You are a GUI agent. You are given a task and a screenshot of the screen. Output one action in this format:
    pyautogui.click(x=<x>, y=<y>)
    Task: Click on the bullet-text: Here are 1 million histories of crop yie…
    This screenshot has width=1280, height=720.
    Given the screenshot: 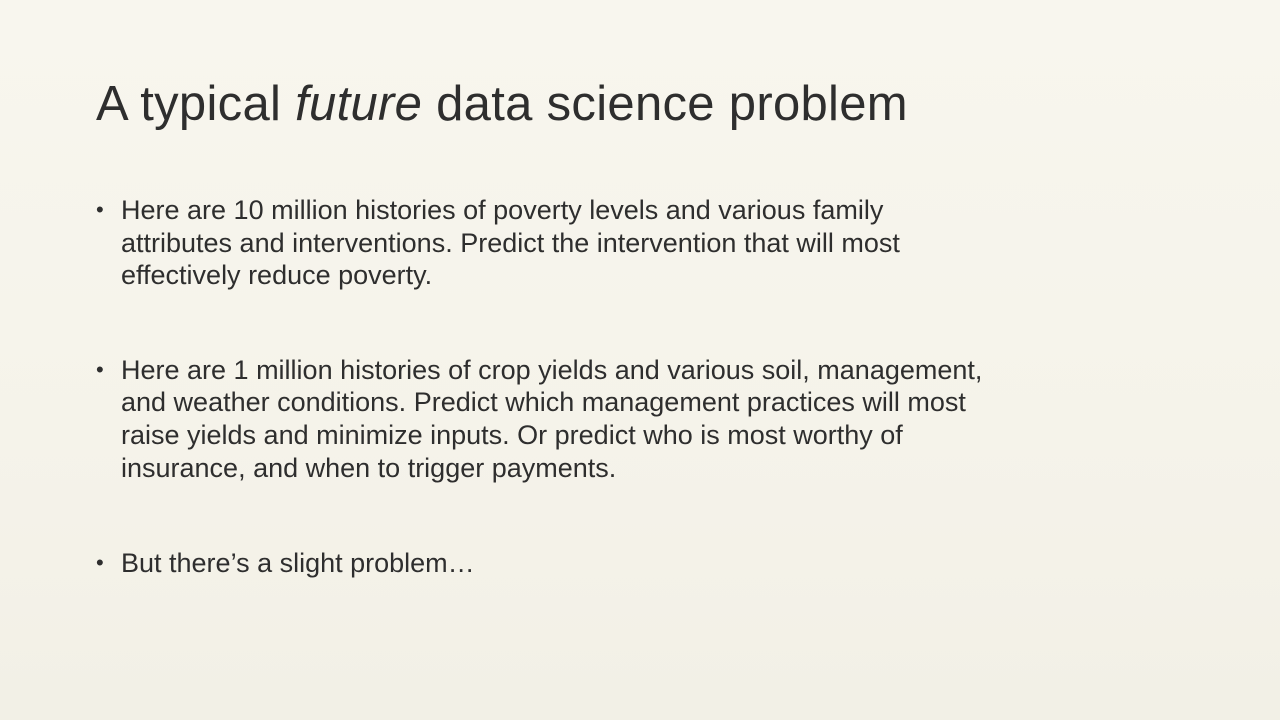 What is the action you would take?
    pyautogui.click(x=552, y=418)
    